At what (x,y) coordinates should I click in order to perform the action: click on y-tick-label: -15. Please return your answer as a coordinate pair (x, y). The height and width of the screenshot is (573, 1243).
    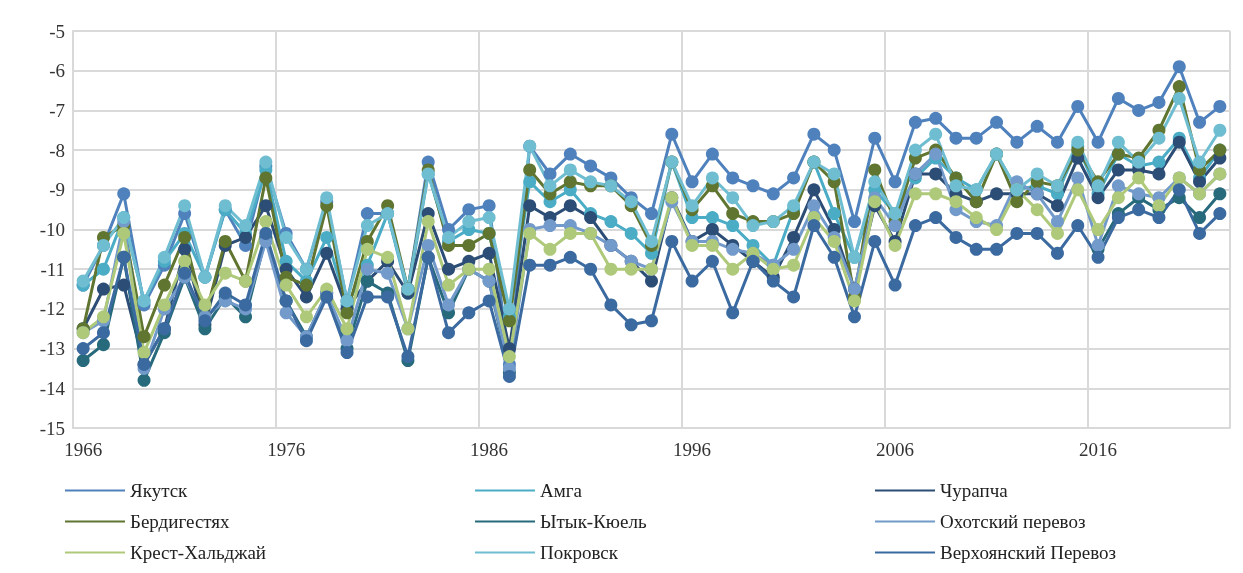
    Looking at the image, I should click on (52, 428).